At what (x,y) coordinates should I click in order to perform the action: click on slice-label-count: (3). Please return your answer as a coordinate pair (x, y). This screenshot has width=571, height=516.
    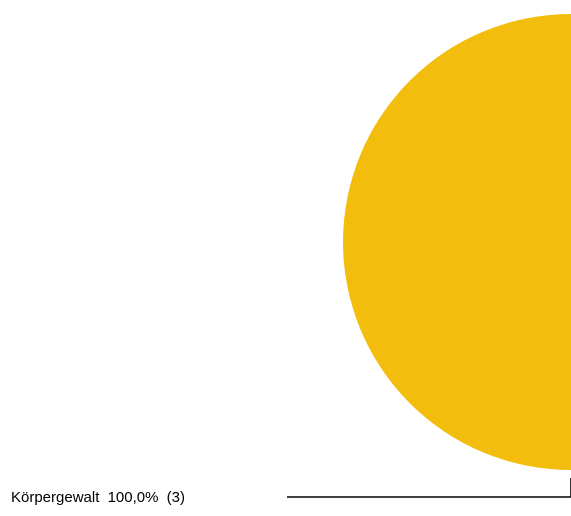
    Looking at the image, I should click on (176, 497).